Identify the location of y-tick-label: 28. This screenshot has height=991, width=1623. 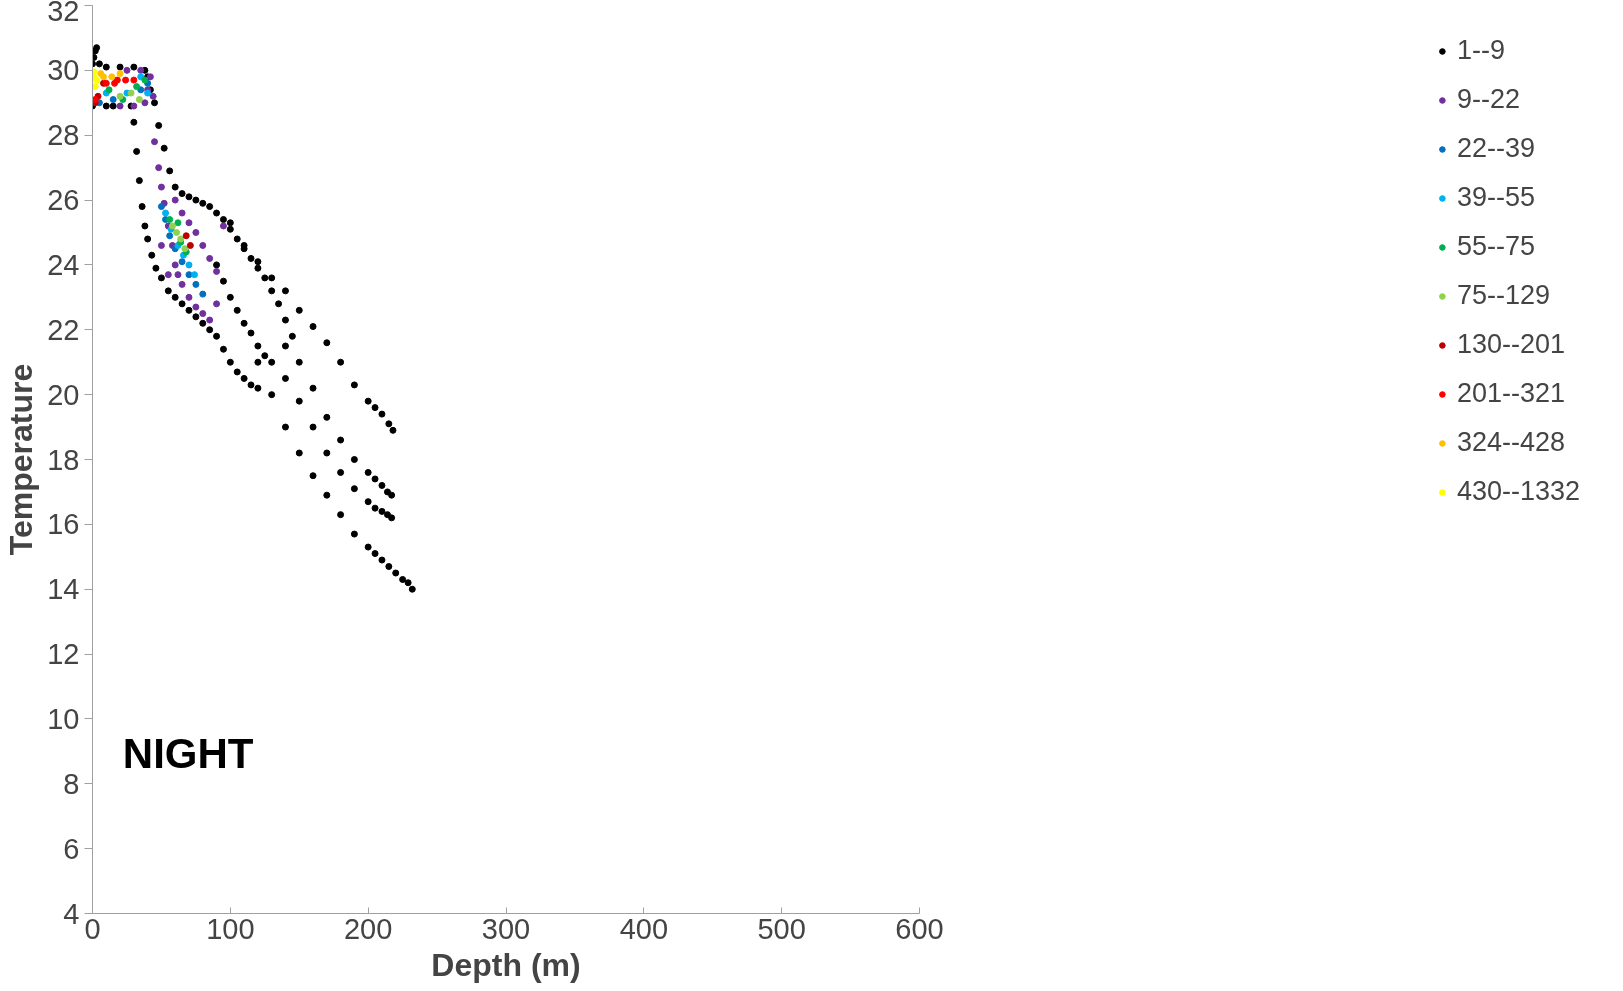
(63, 135).